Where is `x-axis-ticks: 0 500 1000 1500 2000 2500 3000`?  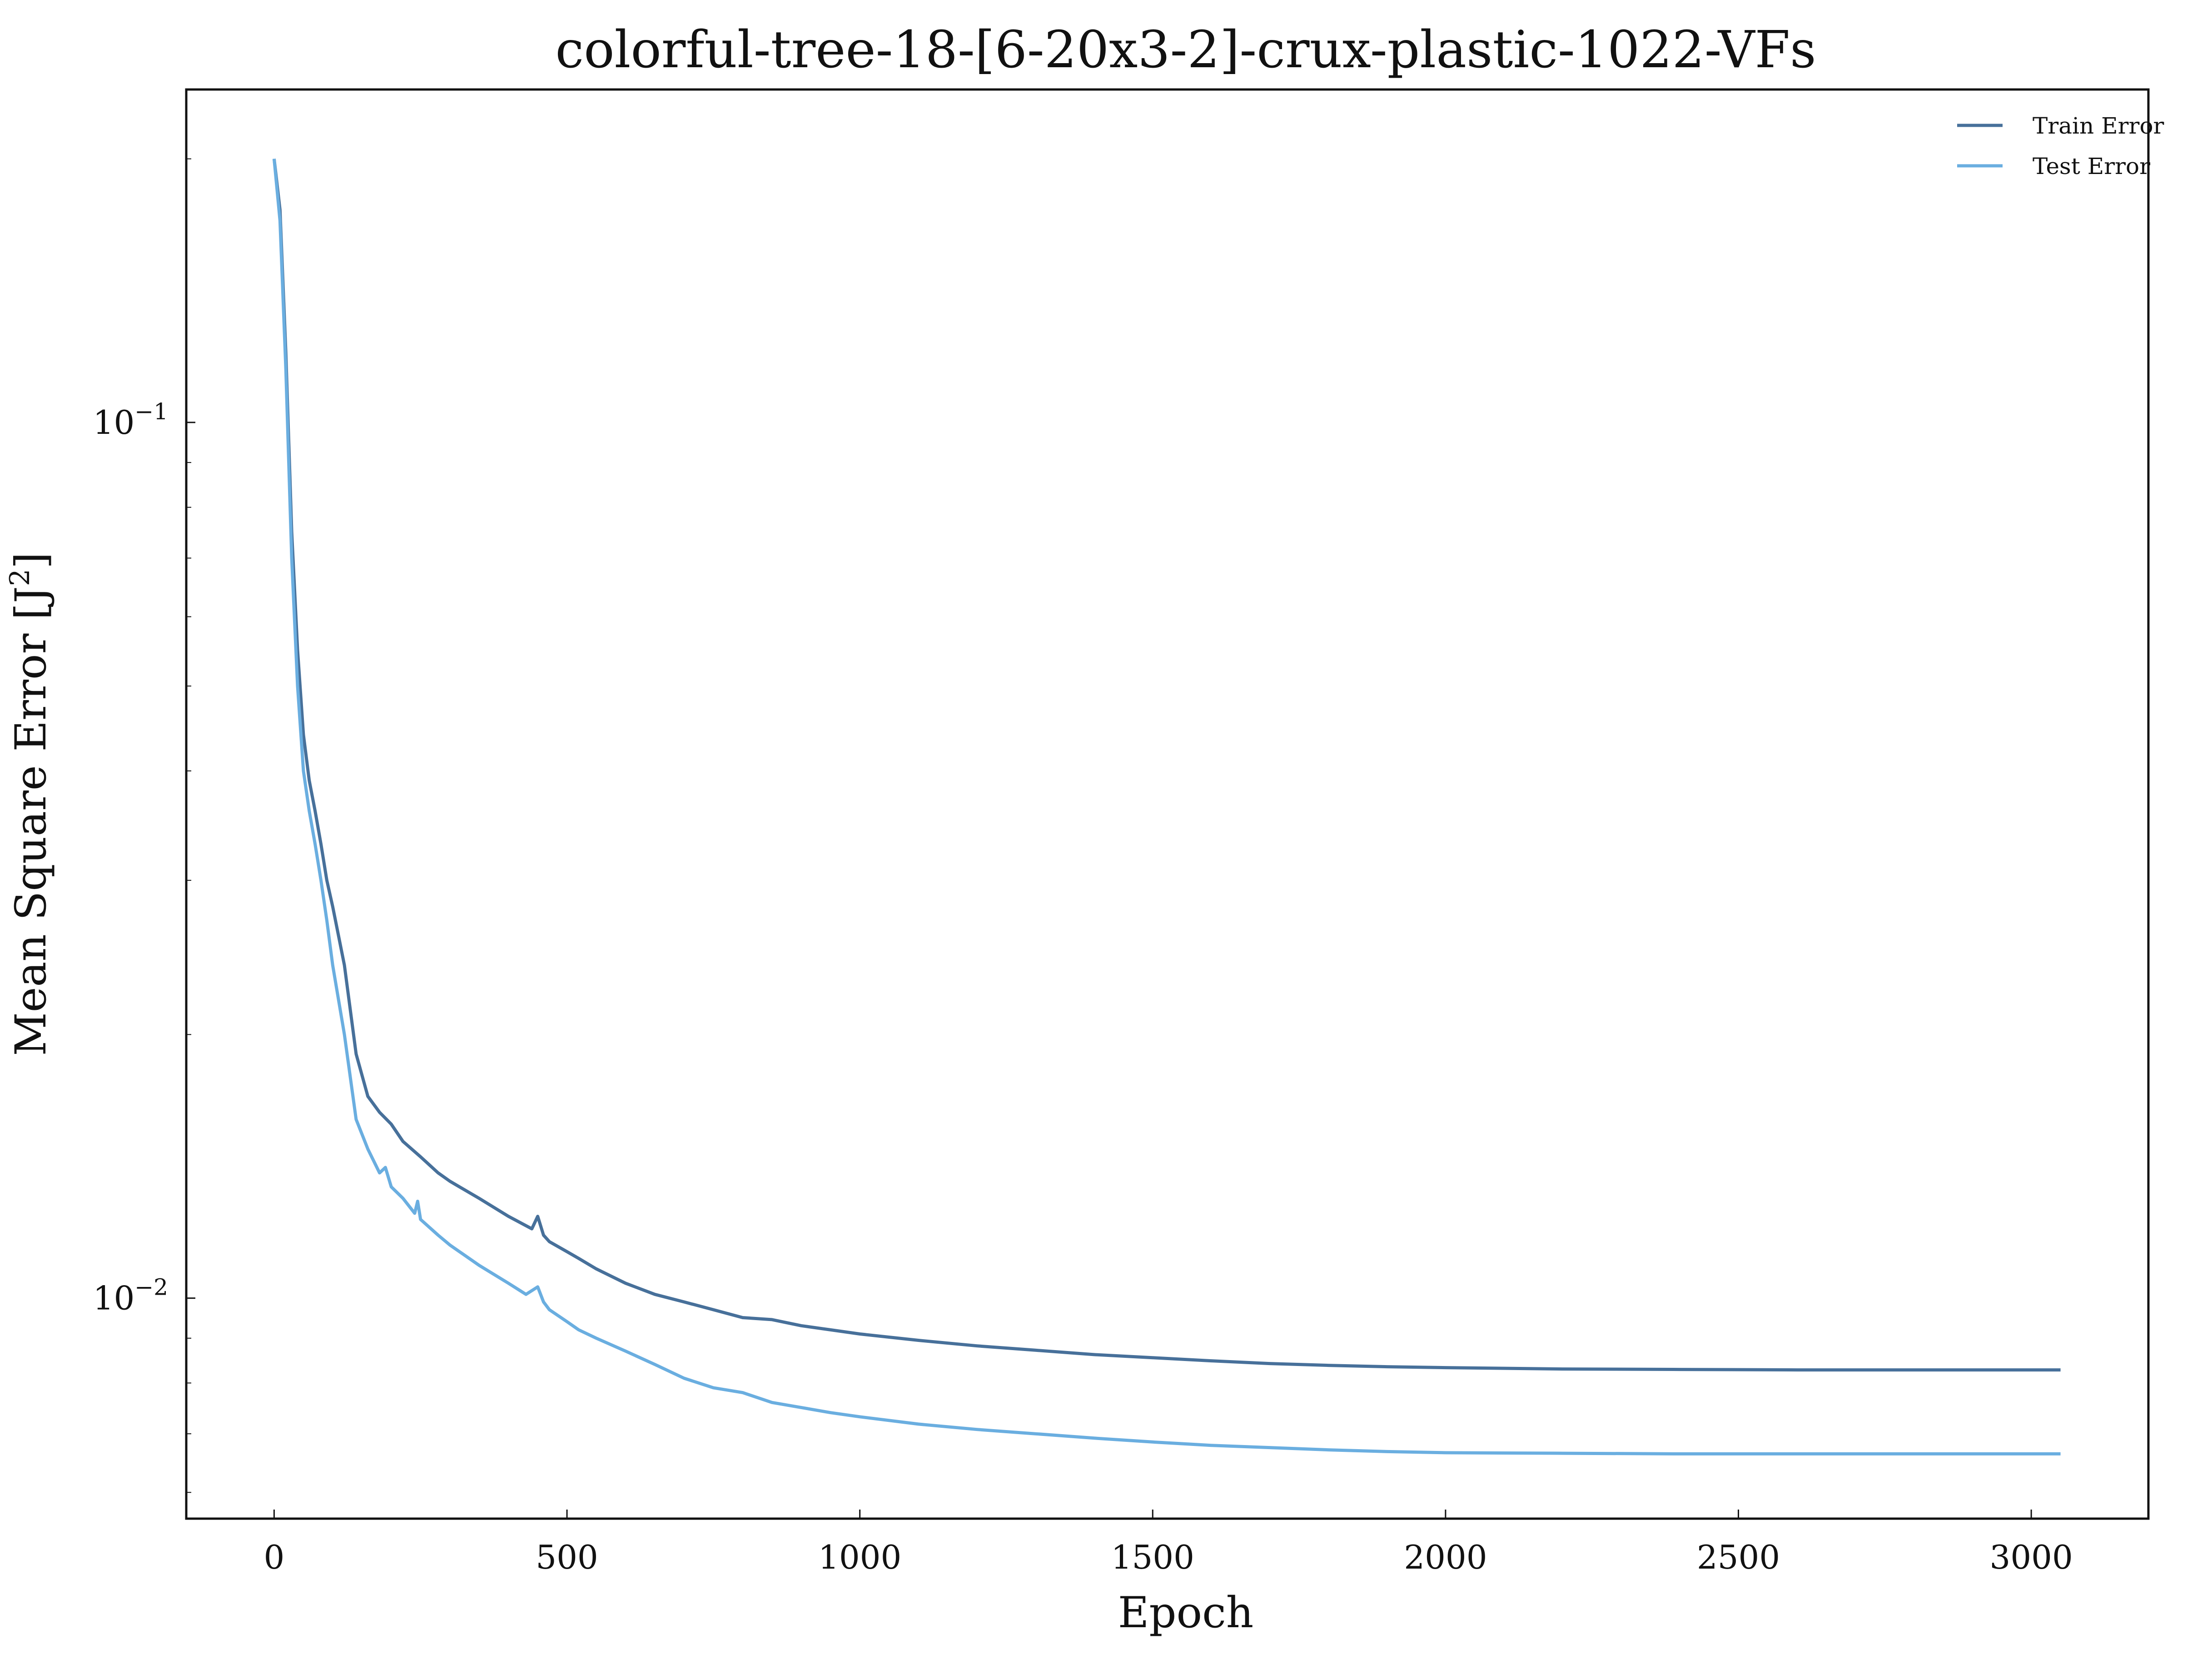 x-axis-ticks: 0 500 1000 1500 2000 2500 3000 is located at coordinates (1168, 1543).